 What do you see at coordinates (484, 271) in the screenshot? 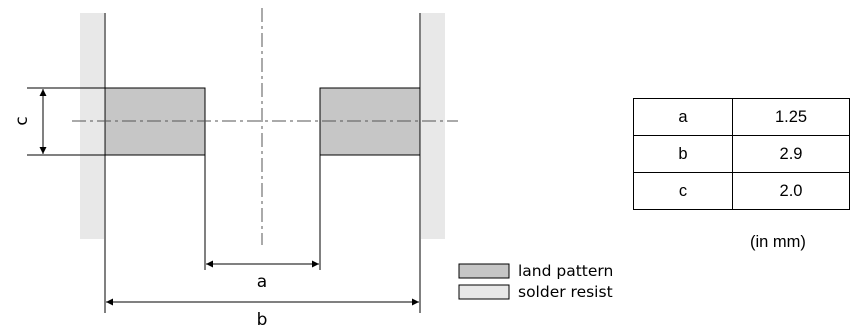
I see `legend-swatch-land-pattern` at bounding box center [484, 271].